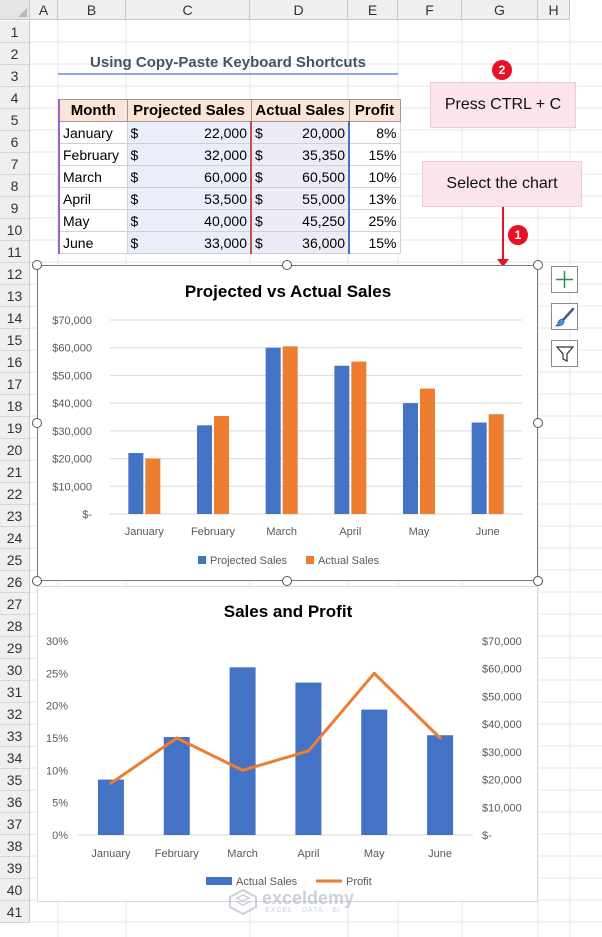  Describe the element at coordinates (15, 560) in the screenshot. I see `row-header-25: 25` at that location.